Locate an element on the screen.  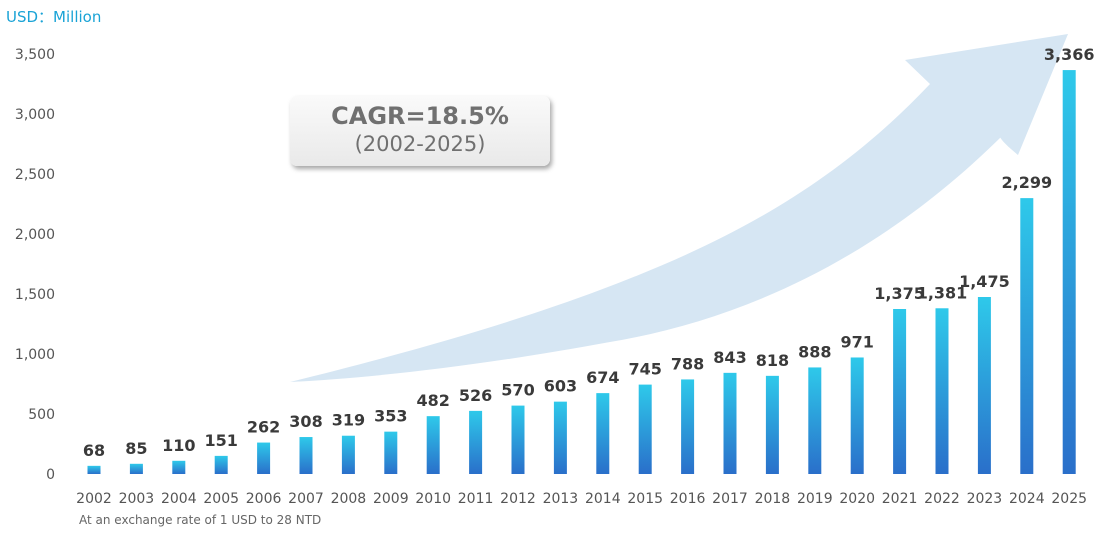
x-tick-label: 2013 is located at coordinates (561, 499).